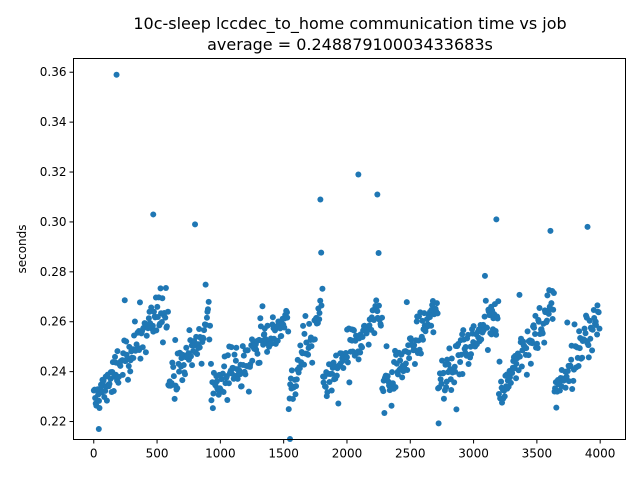 This screenshot has width=640, height=484. I want to click on chart-subtitle: average = 0.24887910003433683s, so click(350, 44).